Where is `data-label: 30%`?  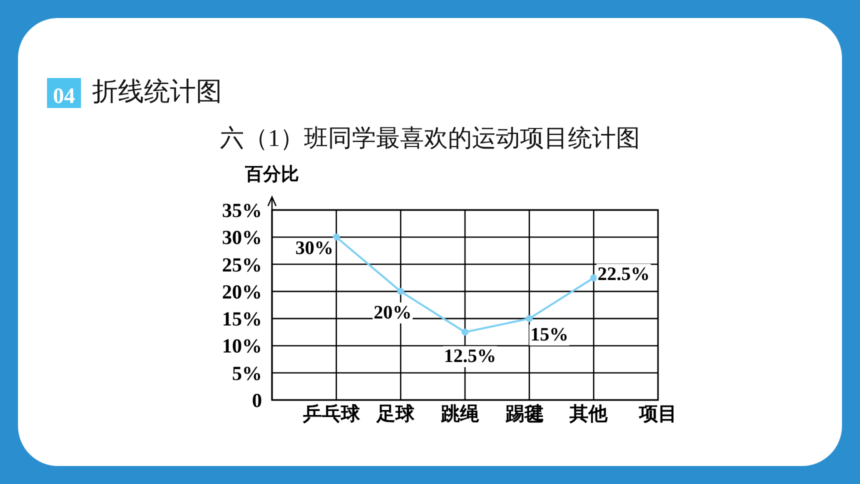
data-label: 30% is located at coordinates (314, 249).